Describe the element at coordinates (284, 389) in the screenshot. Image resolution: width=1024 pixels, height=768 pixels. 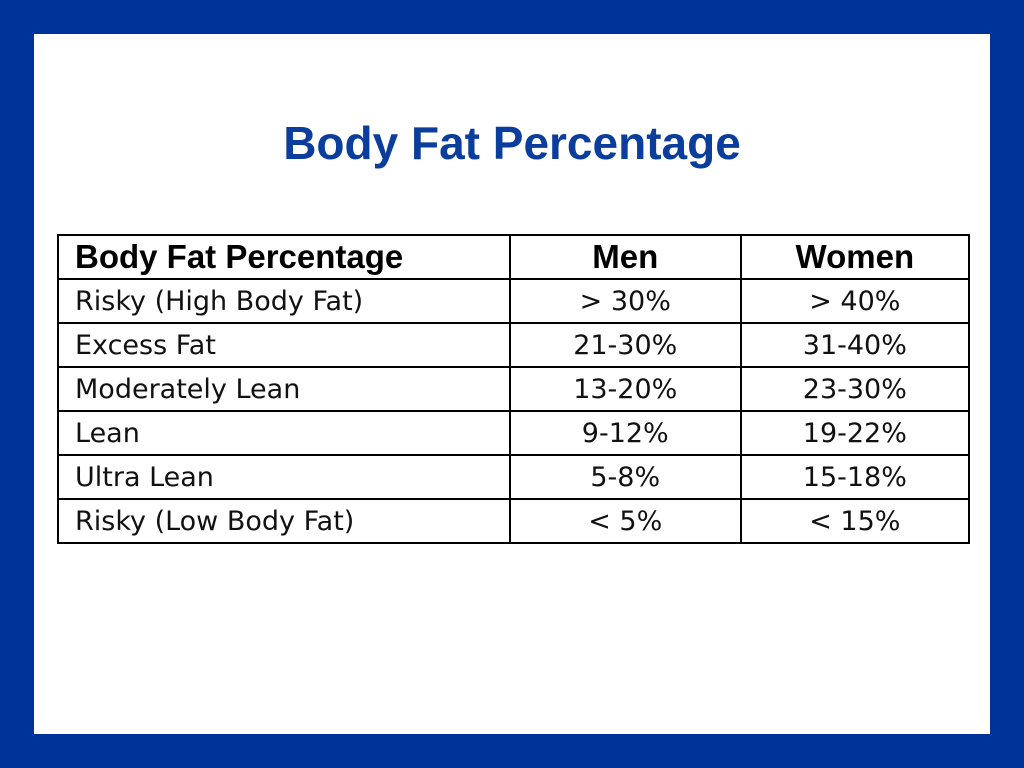
I see `row-category: Moderately Lean` at that location.